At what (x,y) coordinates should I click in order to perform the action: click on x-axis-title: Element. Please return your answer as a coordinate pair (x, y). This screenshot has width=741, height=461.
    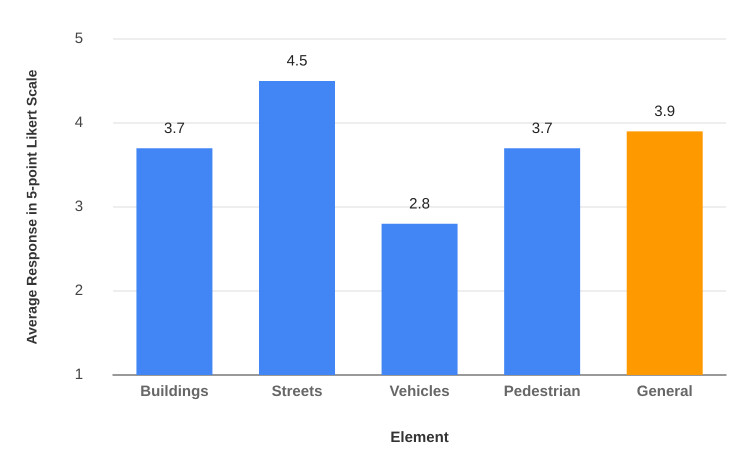
    Looking at the image, I should click on (419, 437).